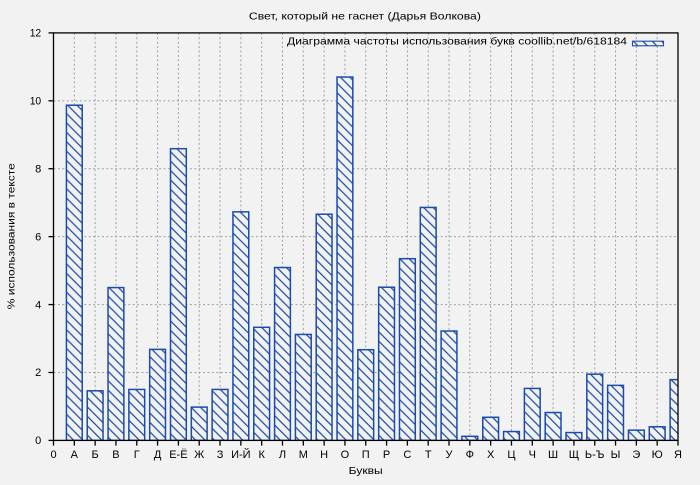 This screenshot has width=700, height=485. What do you see at coordinates (282, 455) in the screenshot?
I see `svg-text: Л` at bounding box center [282, 455].